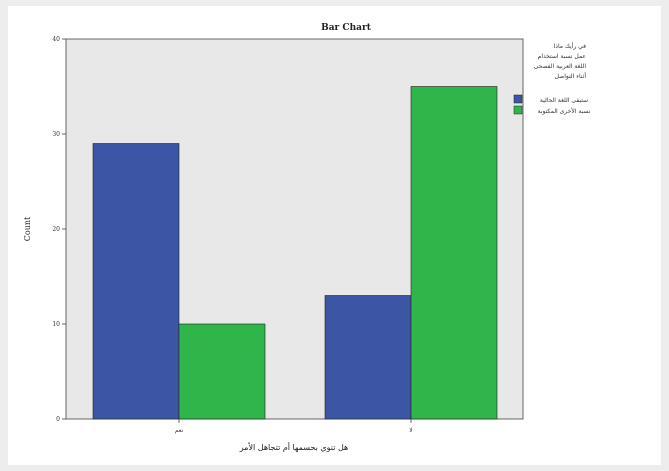  Describe the element at coordinates (294, 426) in the screenshot. I see `x-axis: نعم لا` at that location.